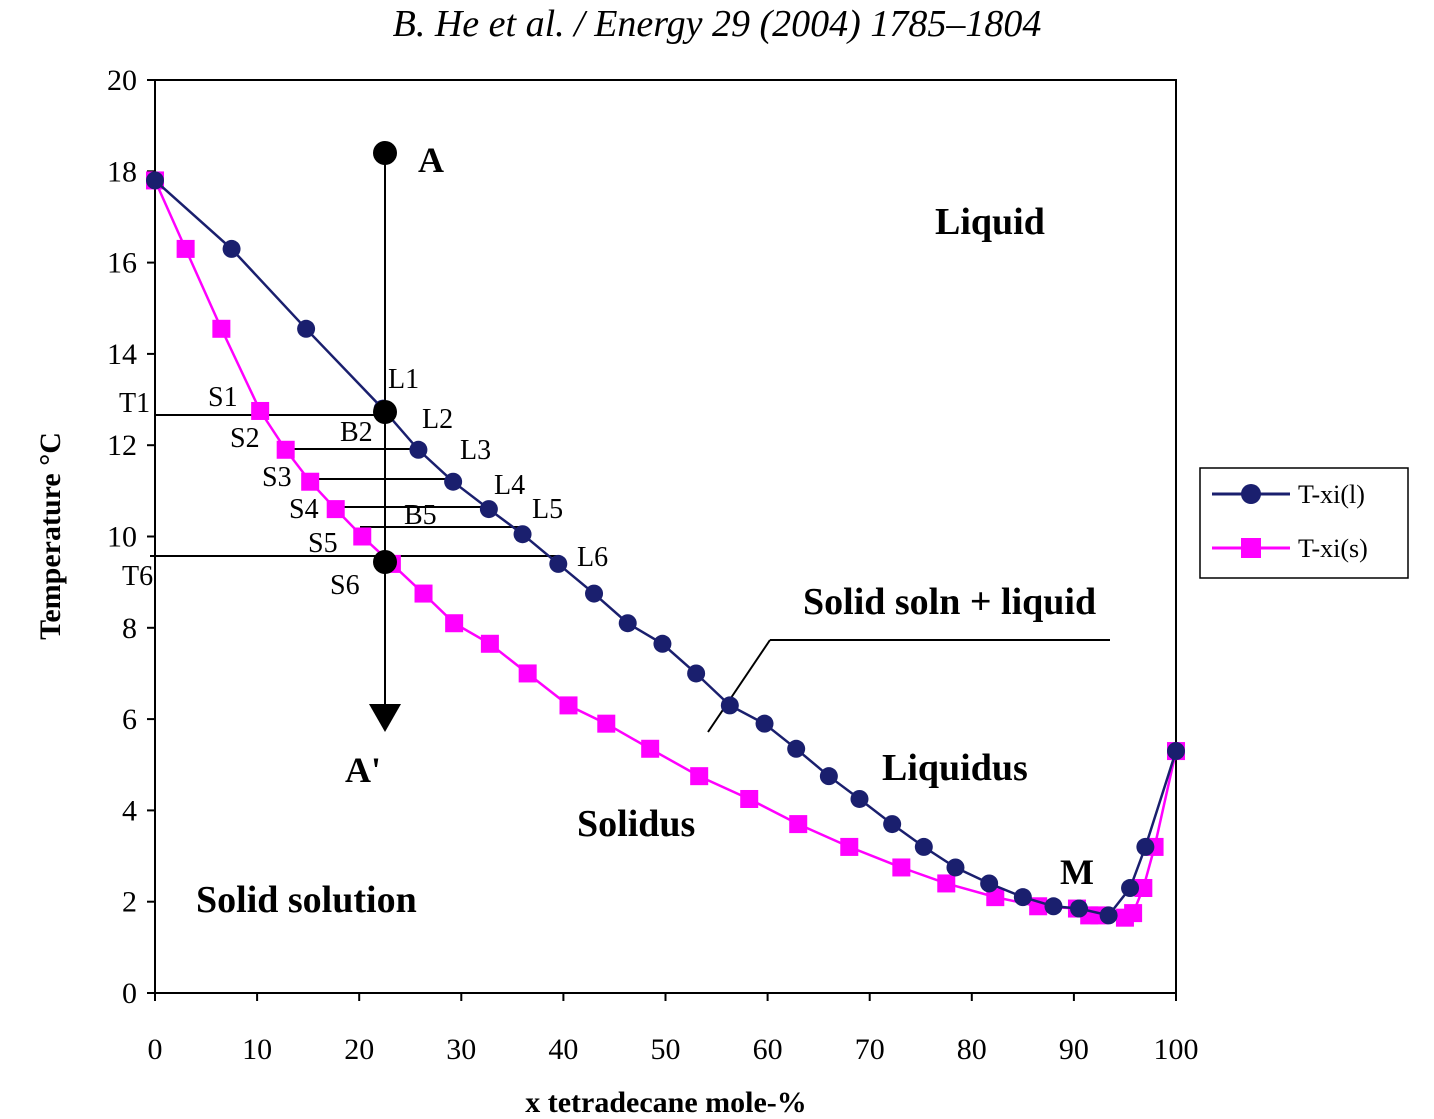  Describe the element at coordinates (739, 686) in the screenshot. I see `pointer-line-short` at that location.